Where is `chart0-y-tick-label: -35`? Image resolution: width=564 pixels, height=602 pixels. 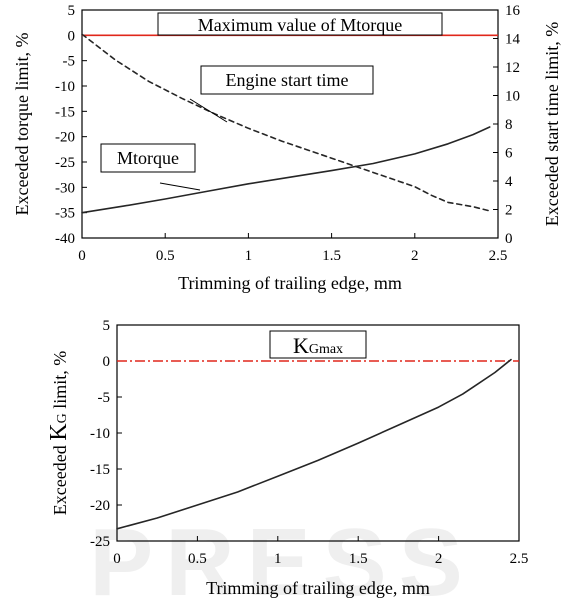 chart0-y-tick-label: -35 is located at coordinates (65, 214).